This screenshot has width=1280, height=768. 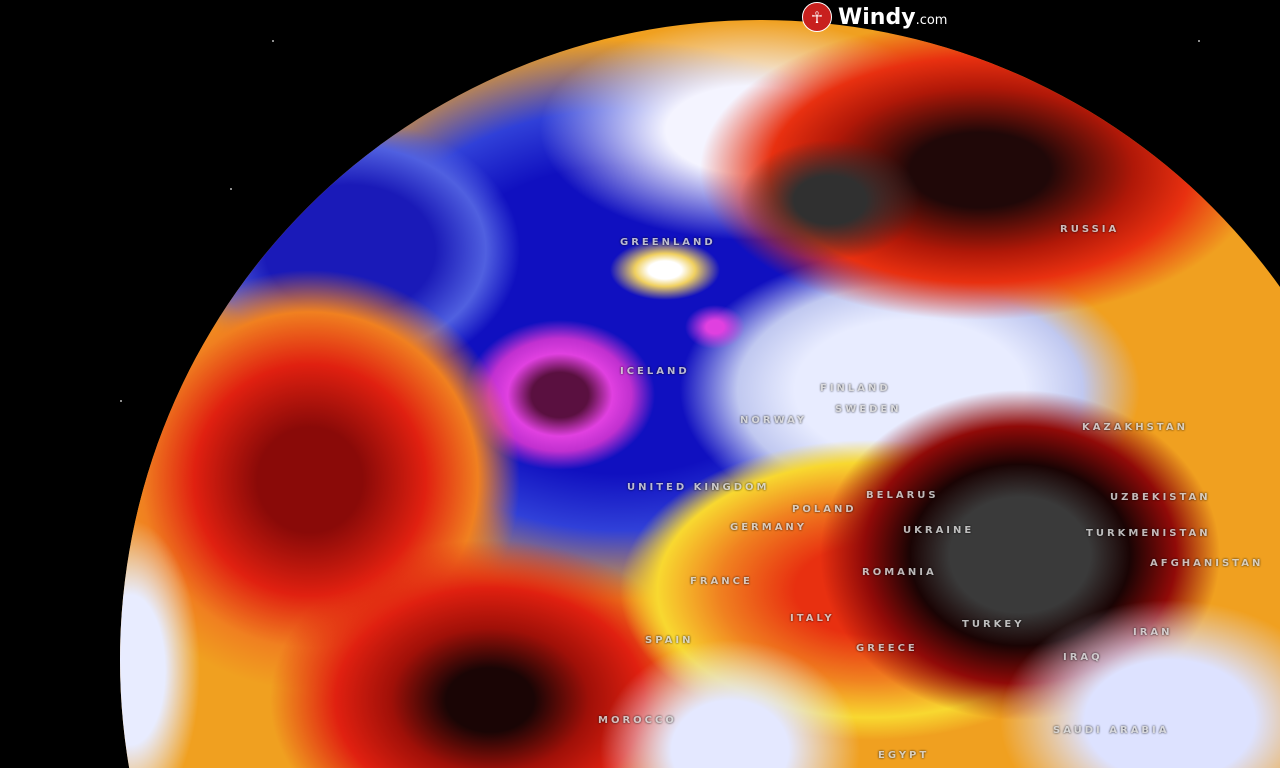 What do you see at coordinates (855, 388) in the screenshot?
I see `label-finland: FINLAND` at bounding box center [855, 388].